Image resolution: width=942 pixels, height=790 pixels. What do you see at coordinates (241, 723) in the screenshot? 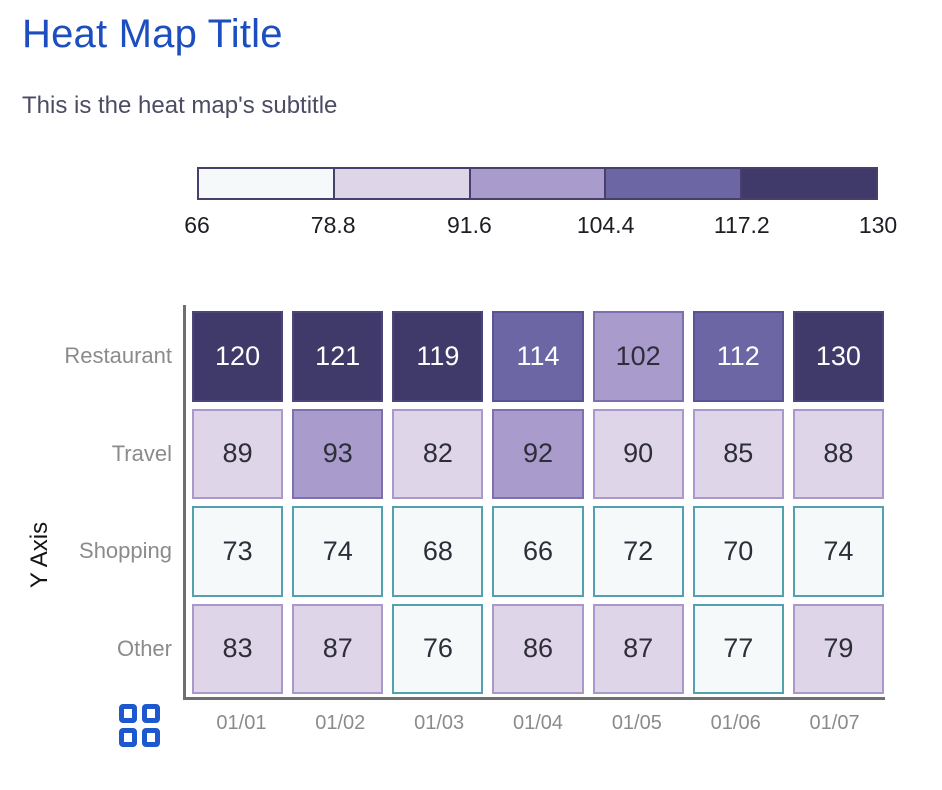
I see `x-axis-tick-label: 01/01` at bounding box center [241, 723].